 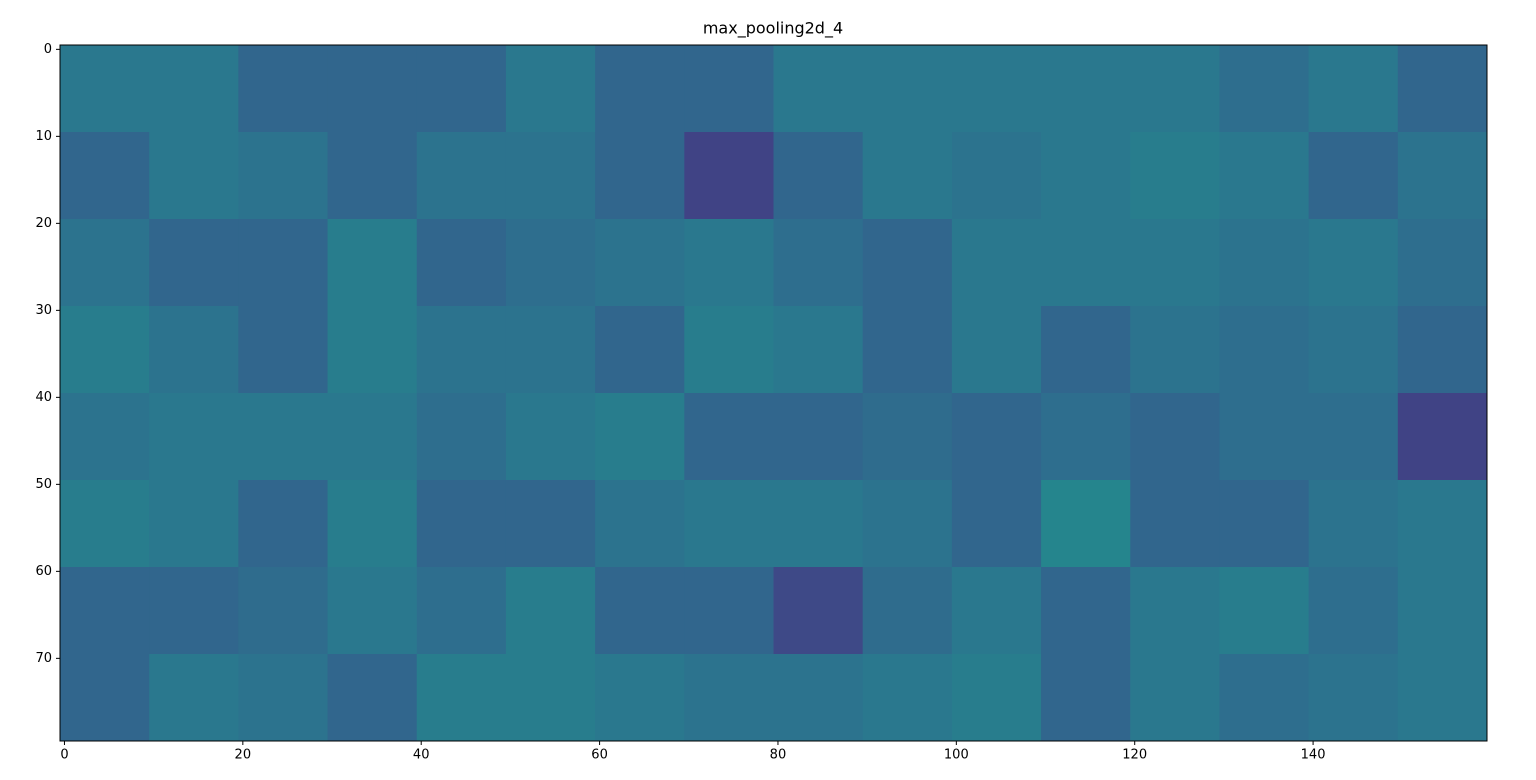 I want to click on y-tick-label: 20, so click(x=43, y=223).